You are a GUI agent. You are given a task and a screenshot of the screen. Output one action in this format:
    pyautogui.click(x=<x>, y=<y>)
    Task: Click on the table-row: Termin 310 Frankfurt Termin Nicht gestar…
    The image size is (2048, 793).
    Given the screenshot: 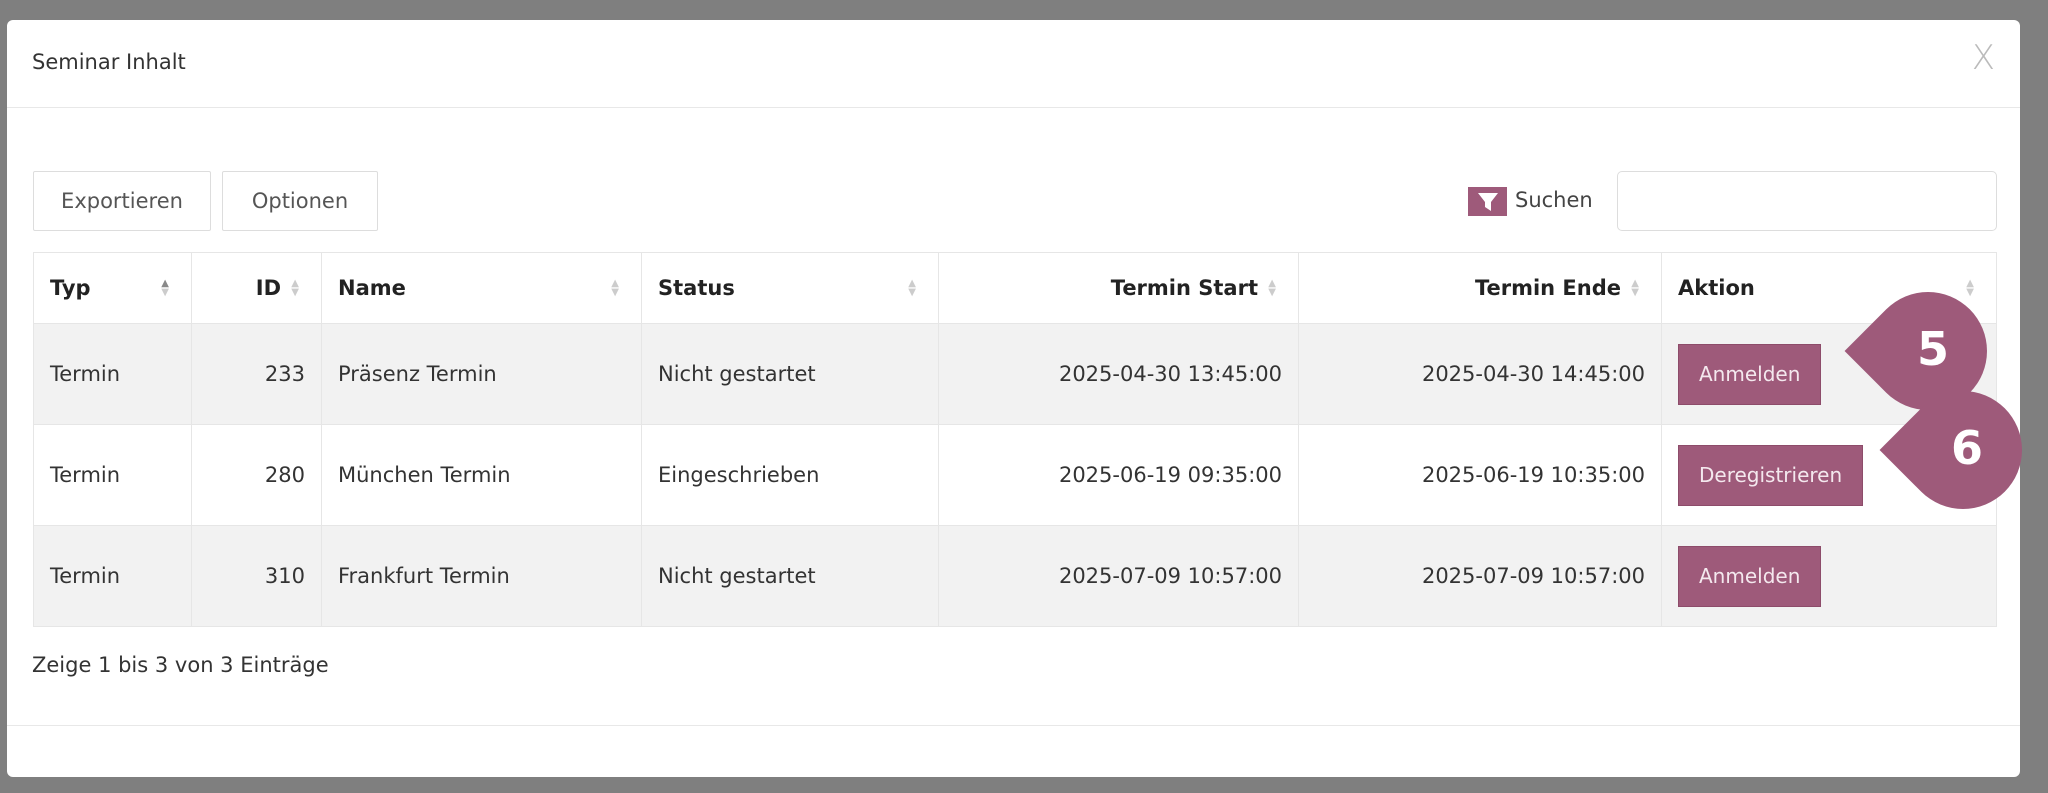 What is the action you would take?
    pyautogui.click(x=1015, y=576)
    